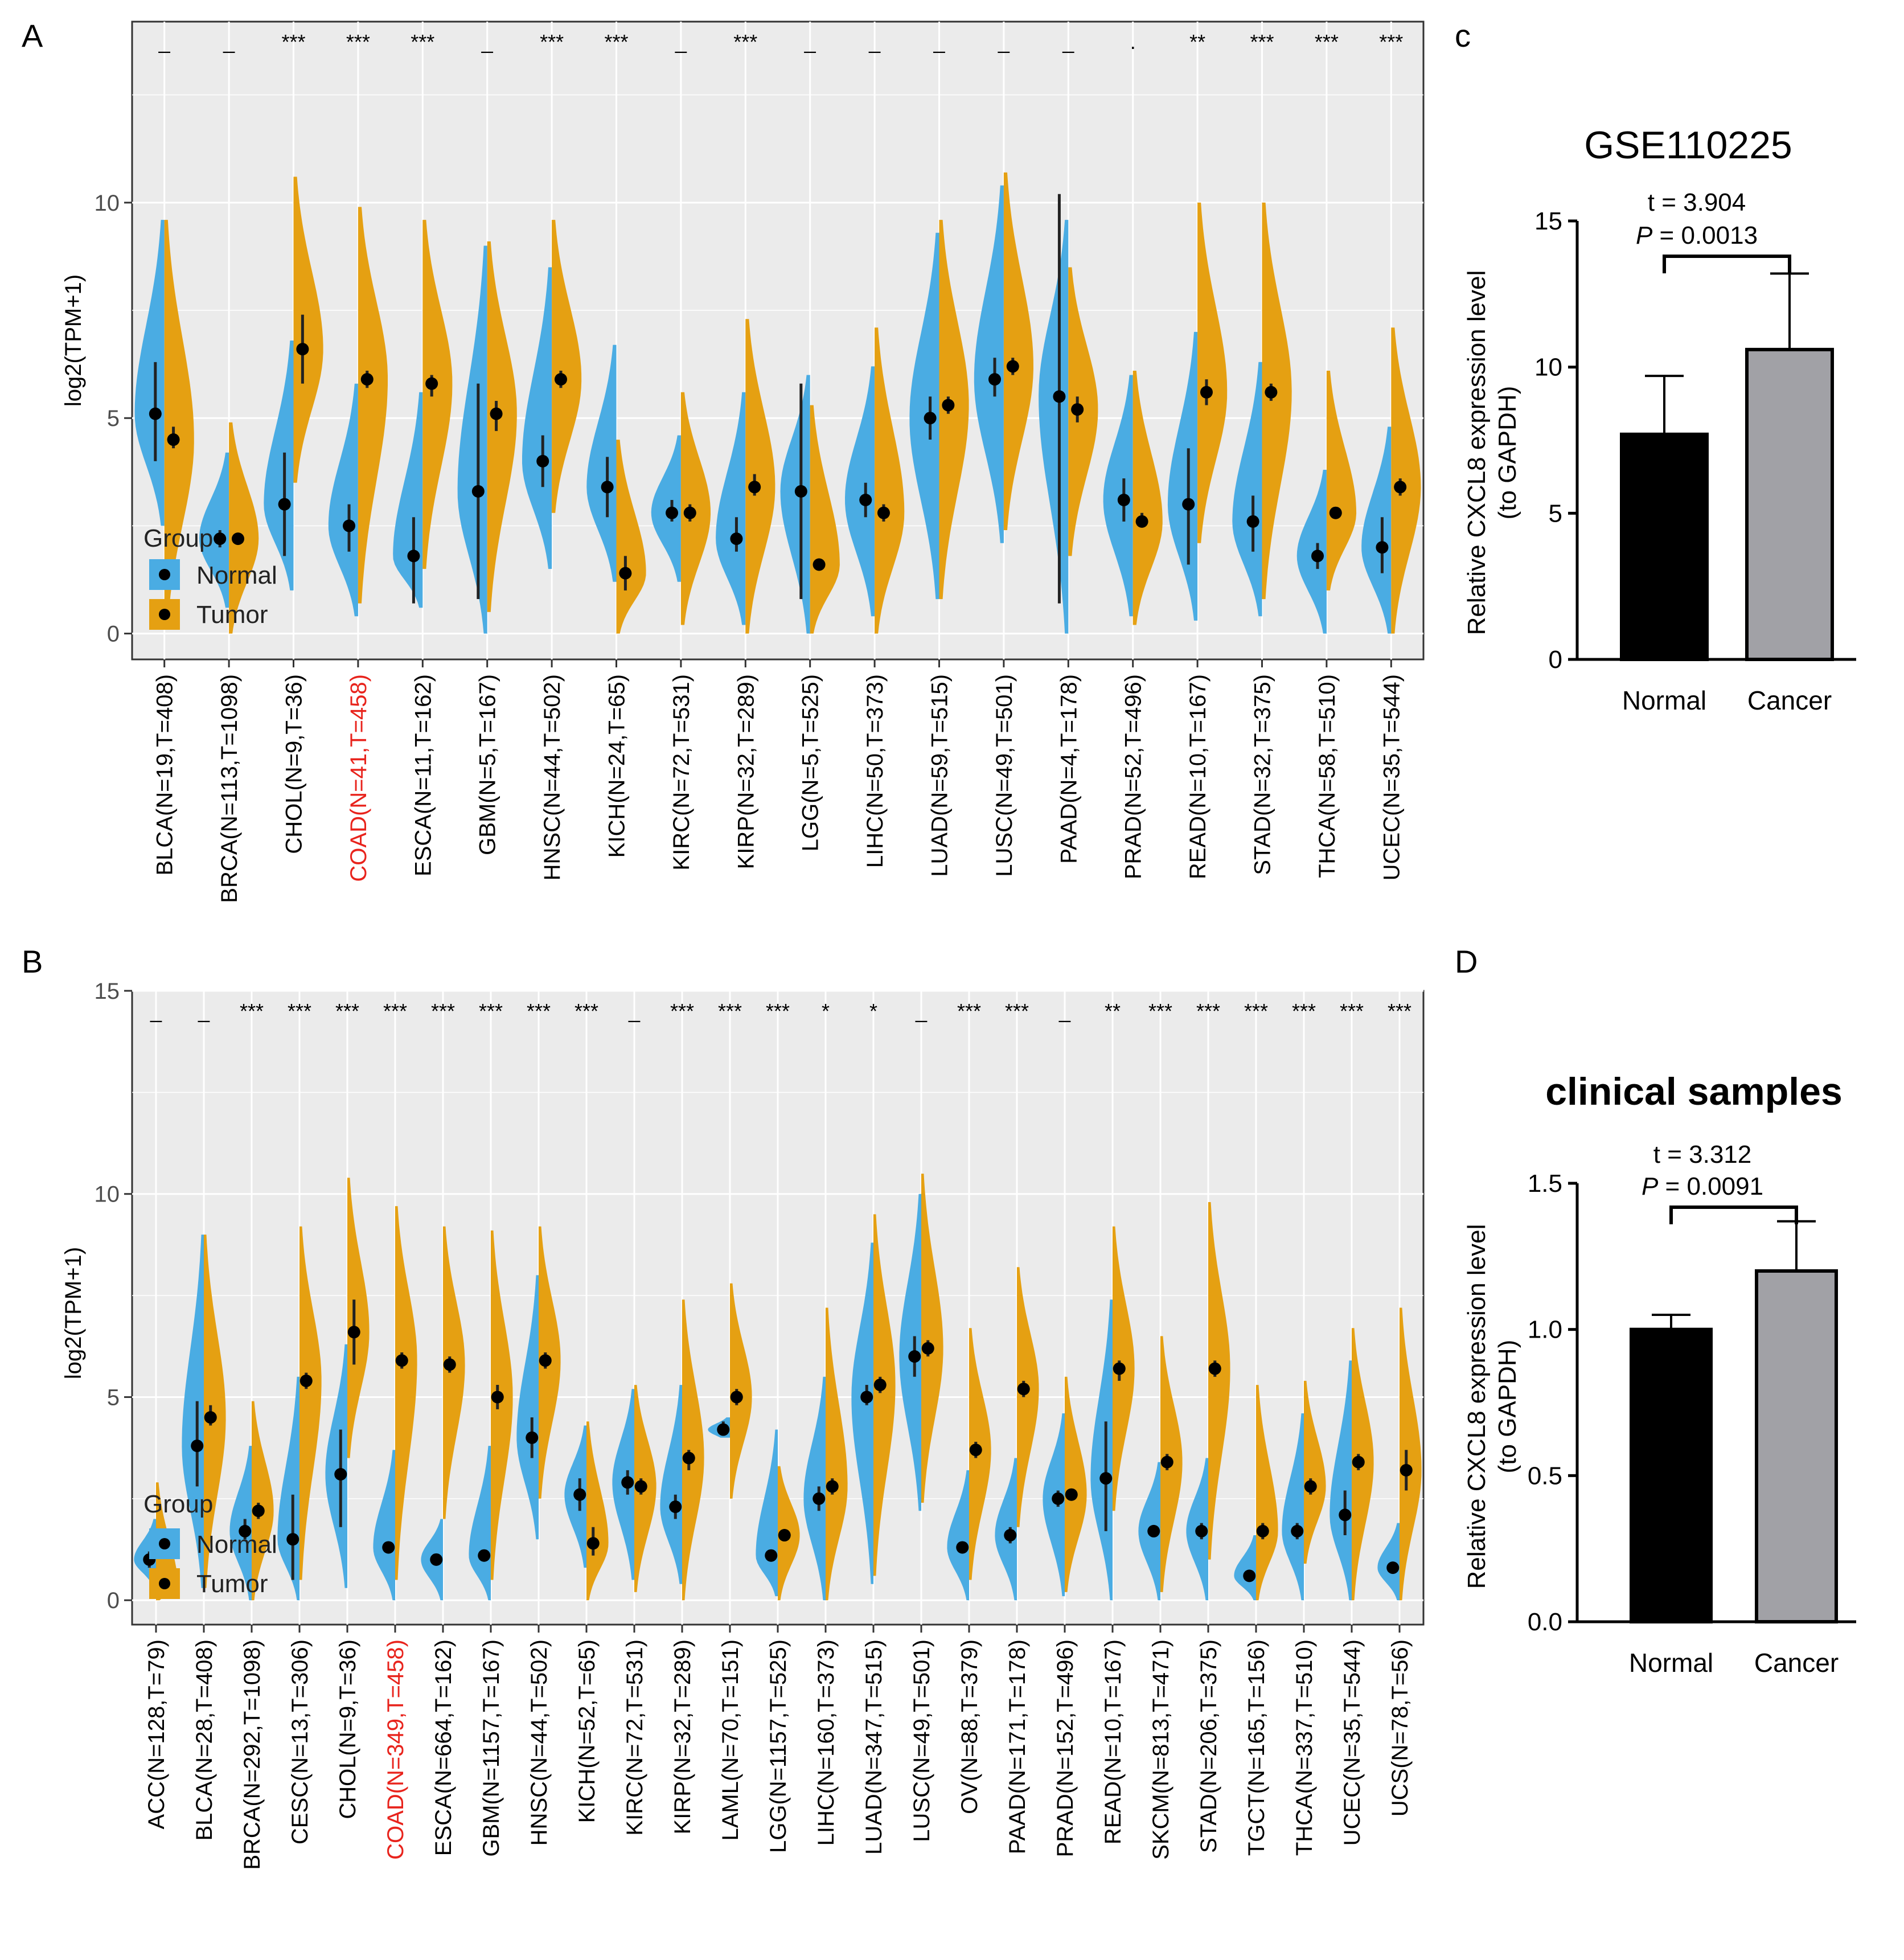 This screenshot has height=1960, width=1904. Describe the element at coordinates (1466, 961) in the screenshot. I see `panel-label-d: D` at that location.